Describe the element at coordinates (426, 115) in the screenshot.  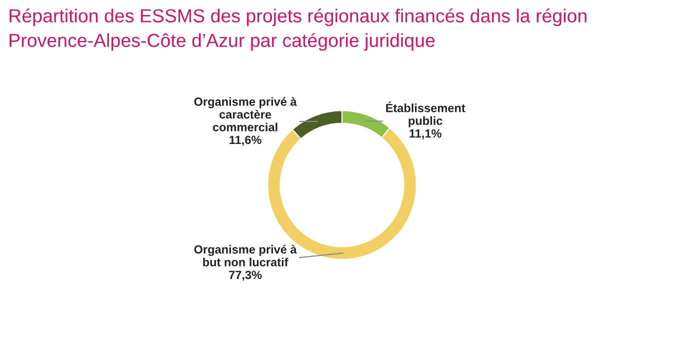
I see `slice-label: Établissement public` at that location.